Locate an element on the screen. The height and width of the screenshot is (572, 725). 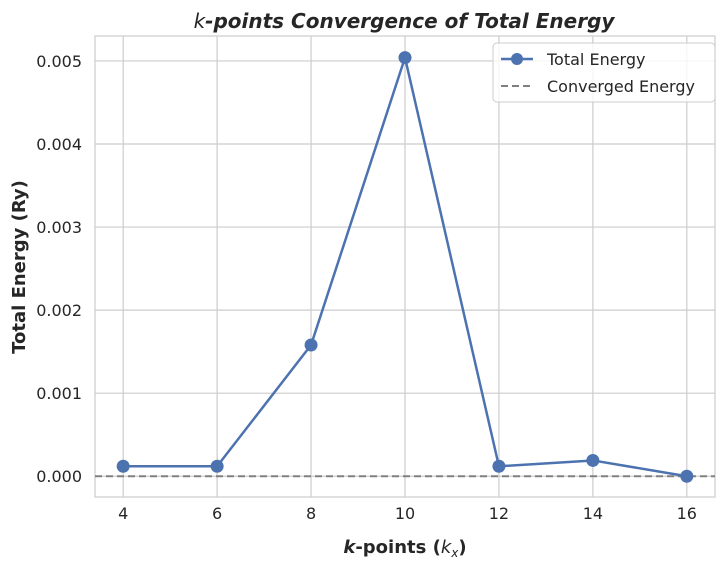
legend-box is located at coordinates (604, 72).